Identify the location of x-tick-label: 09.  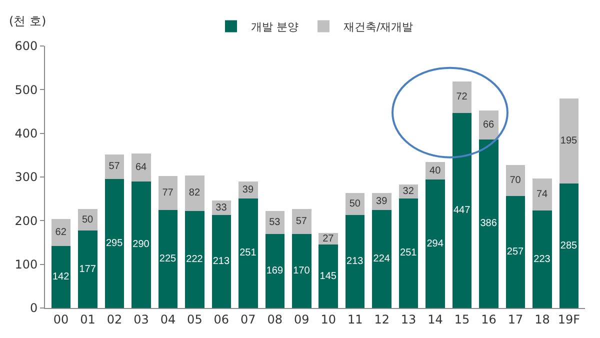
(302, 319).